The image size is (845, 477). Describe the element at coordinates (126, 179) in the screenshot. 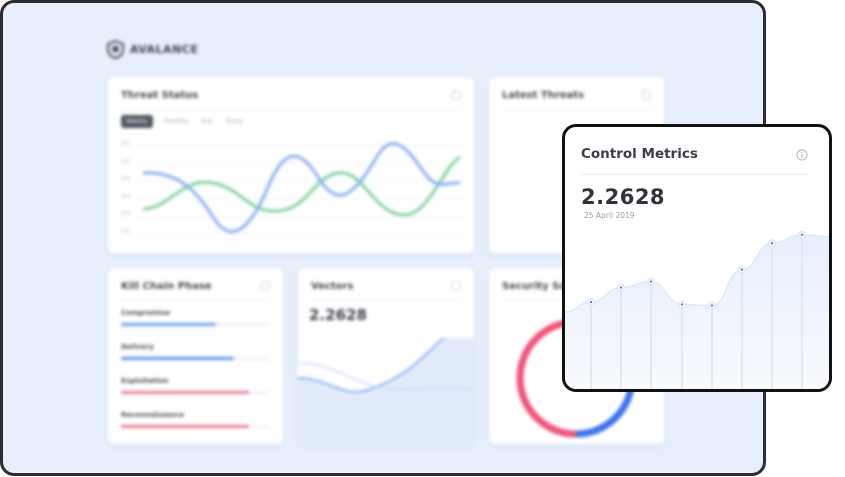

I see `y-tick: 300` at that location.